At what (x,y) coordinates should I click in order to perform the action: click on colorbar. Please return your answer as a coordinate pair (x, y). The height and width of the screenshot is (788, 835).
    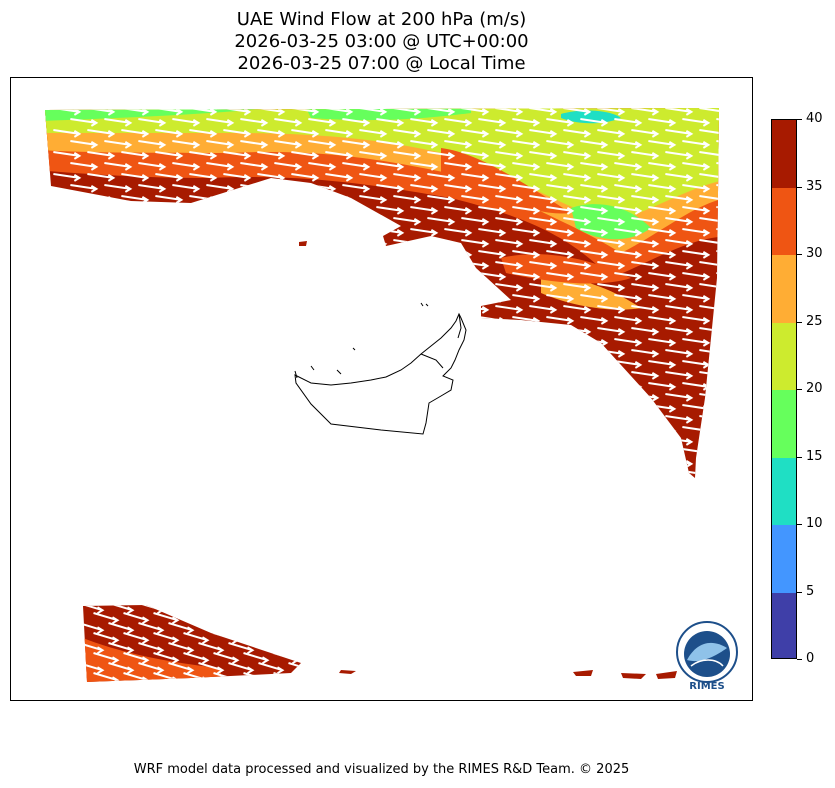
    Looking at the image, I should click on (784, 389).